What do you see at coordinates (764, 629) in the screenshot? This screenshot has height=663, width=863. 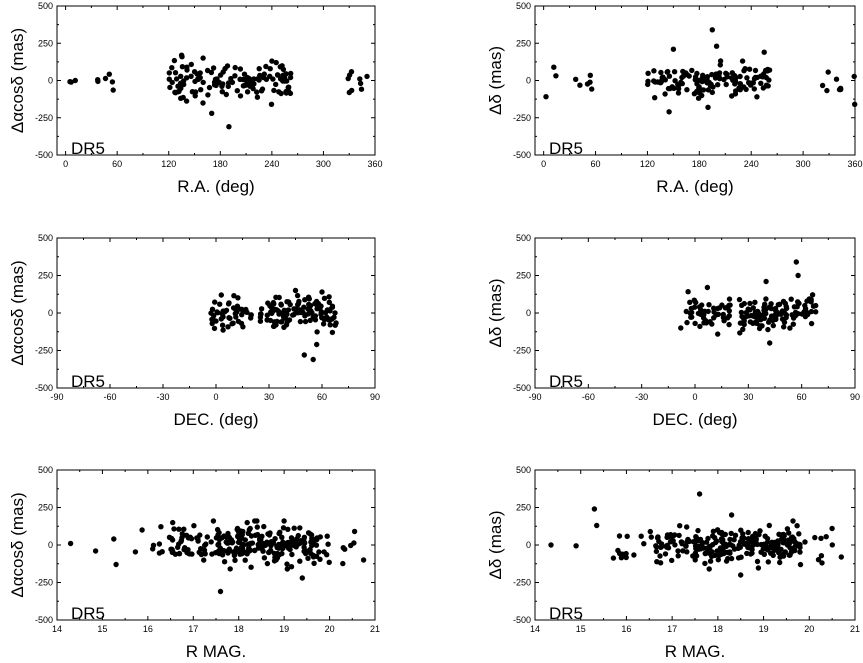 I see `x-tick-label: 19` at bounding box center [764, 629].